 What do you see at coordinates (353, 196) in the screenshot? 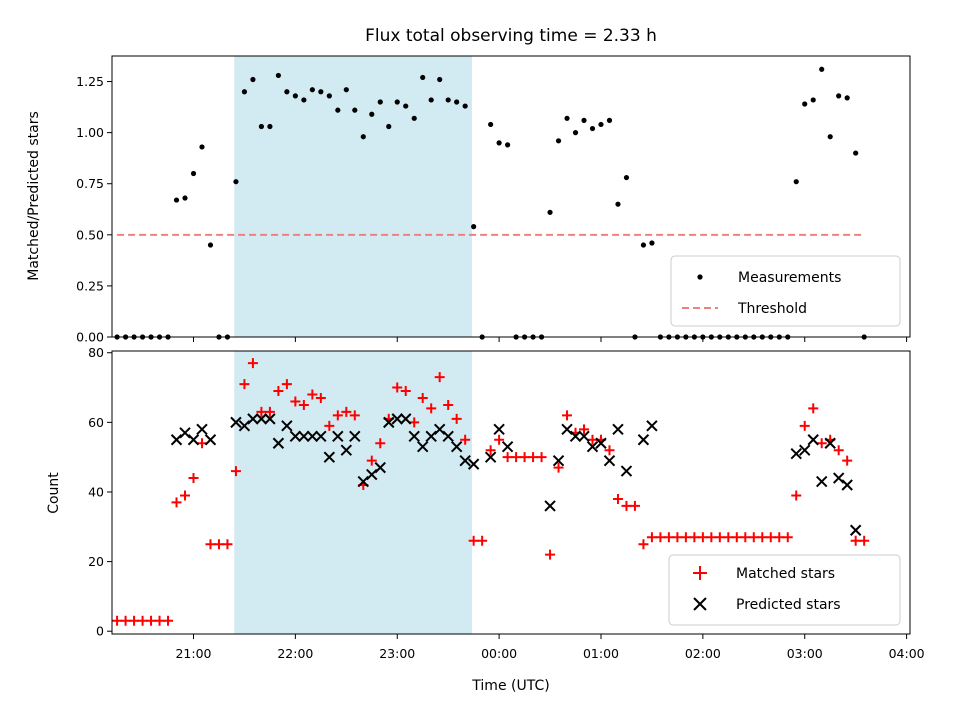
I see `top-shaded-region` at bounding box center [353, 196].